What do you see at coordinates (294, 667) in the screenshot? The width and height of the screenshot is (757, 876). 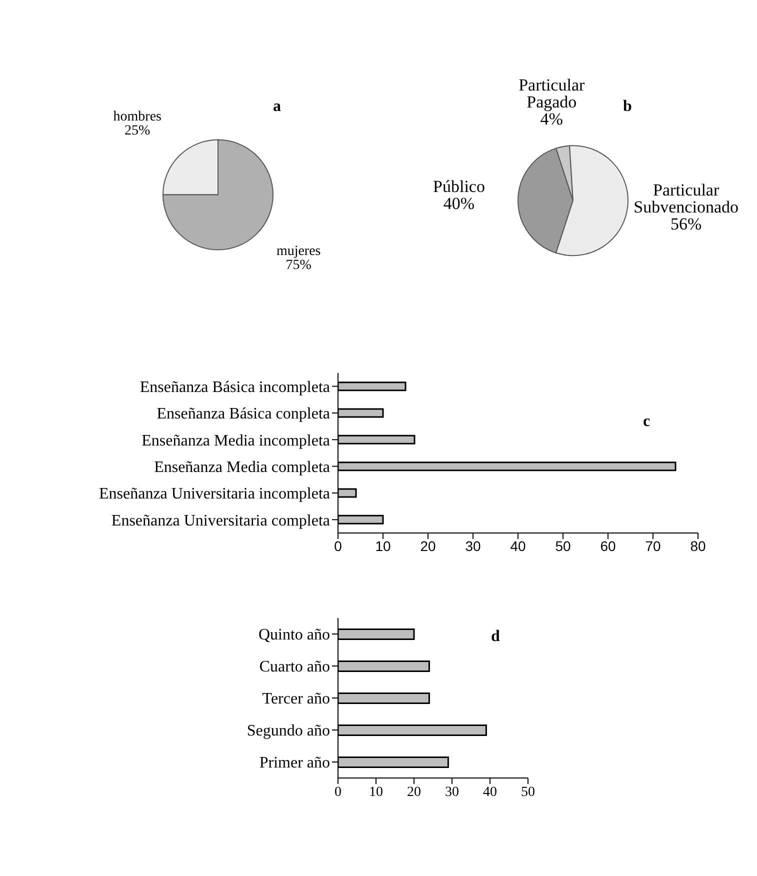 I see `y-tick-label: Cuarto año` at bounding box center [294, 667].